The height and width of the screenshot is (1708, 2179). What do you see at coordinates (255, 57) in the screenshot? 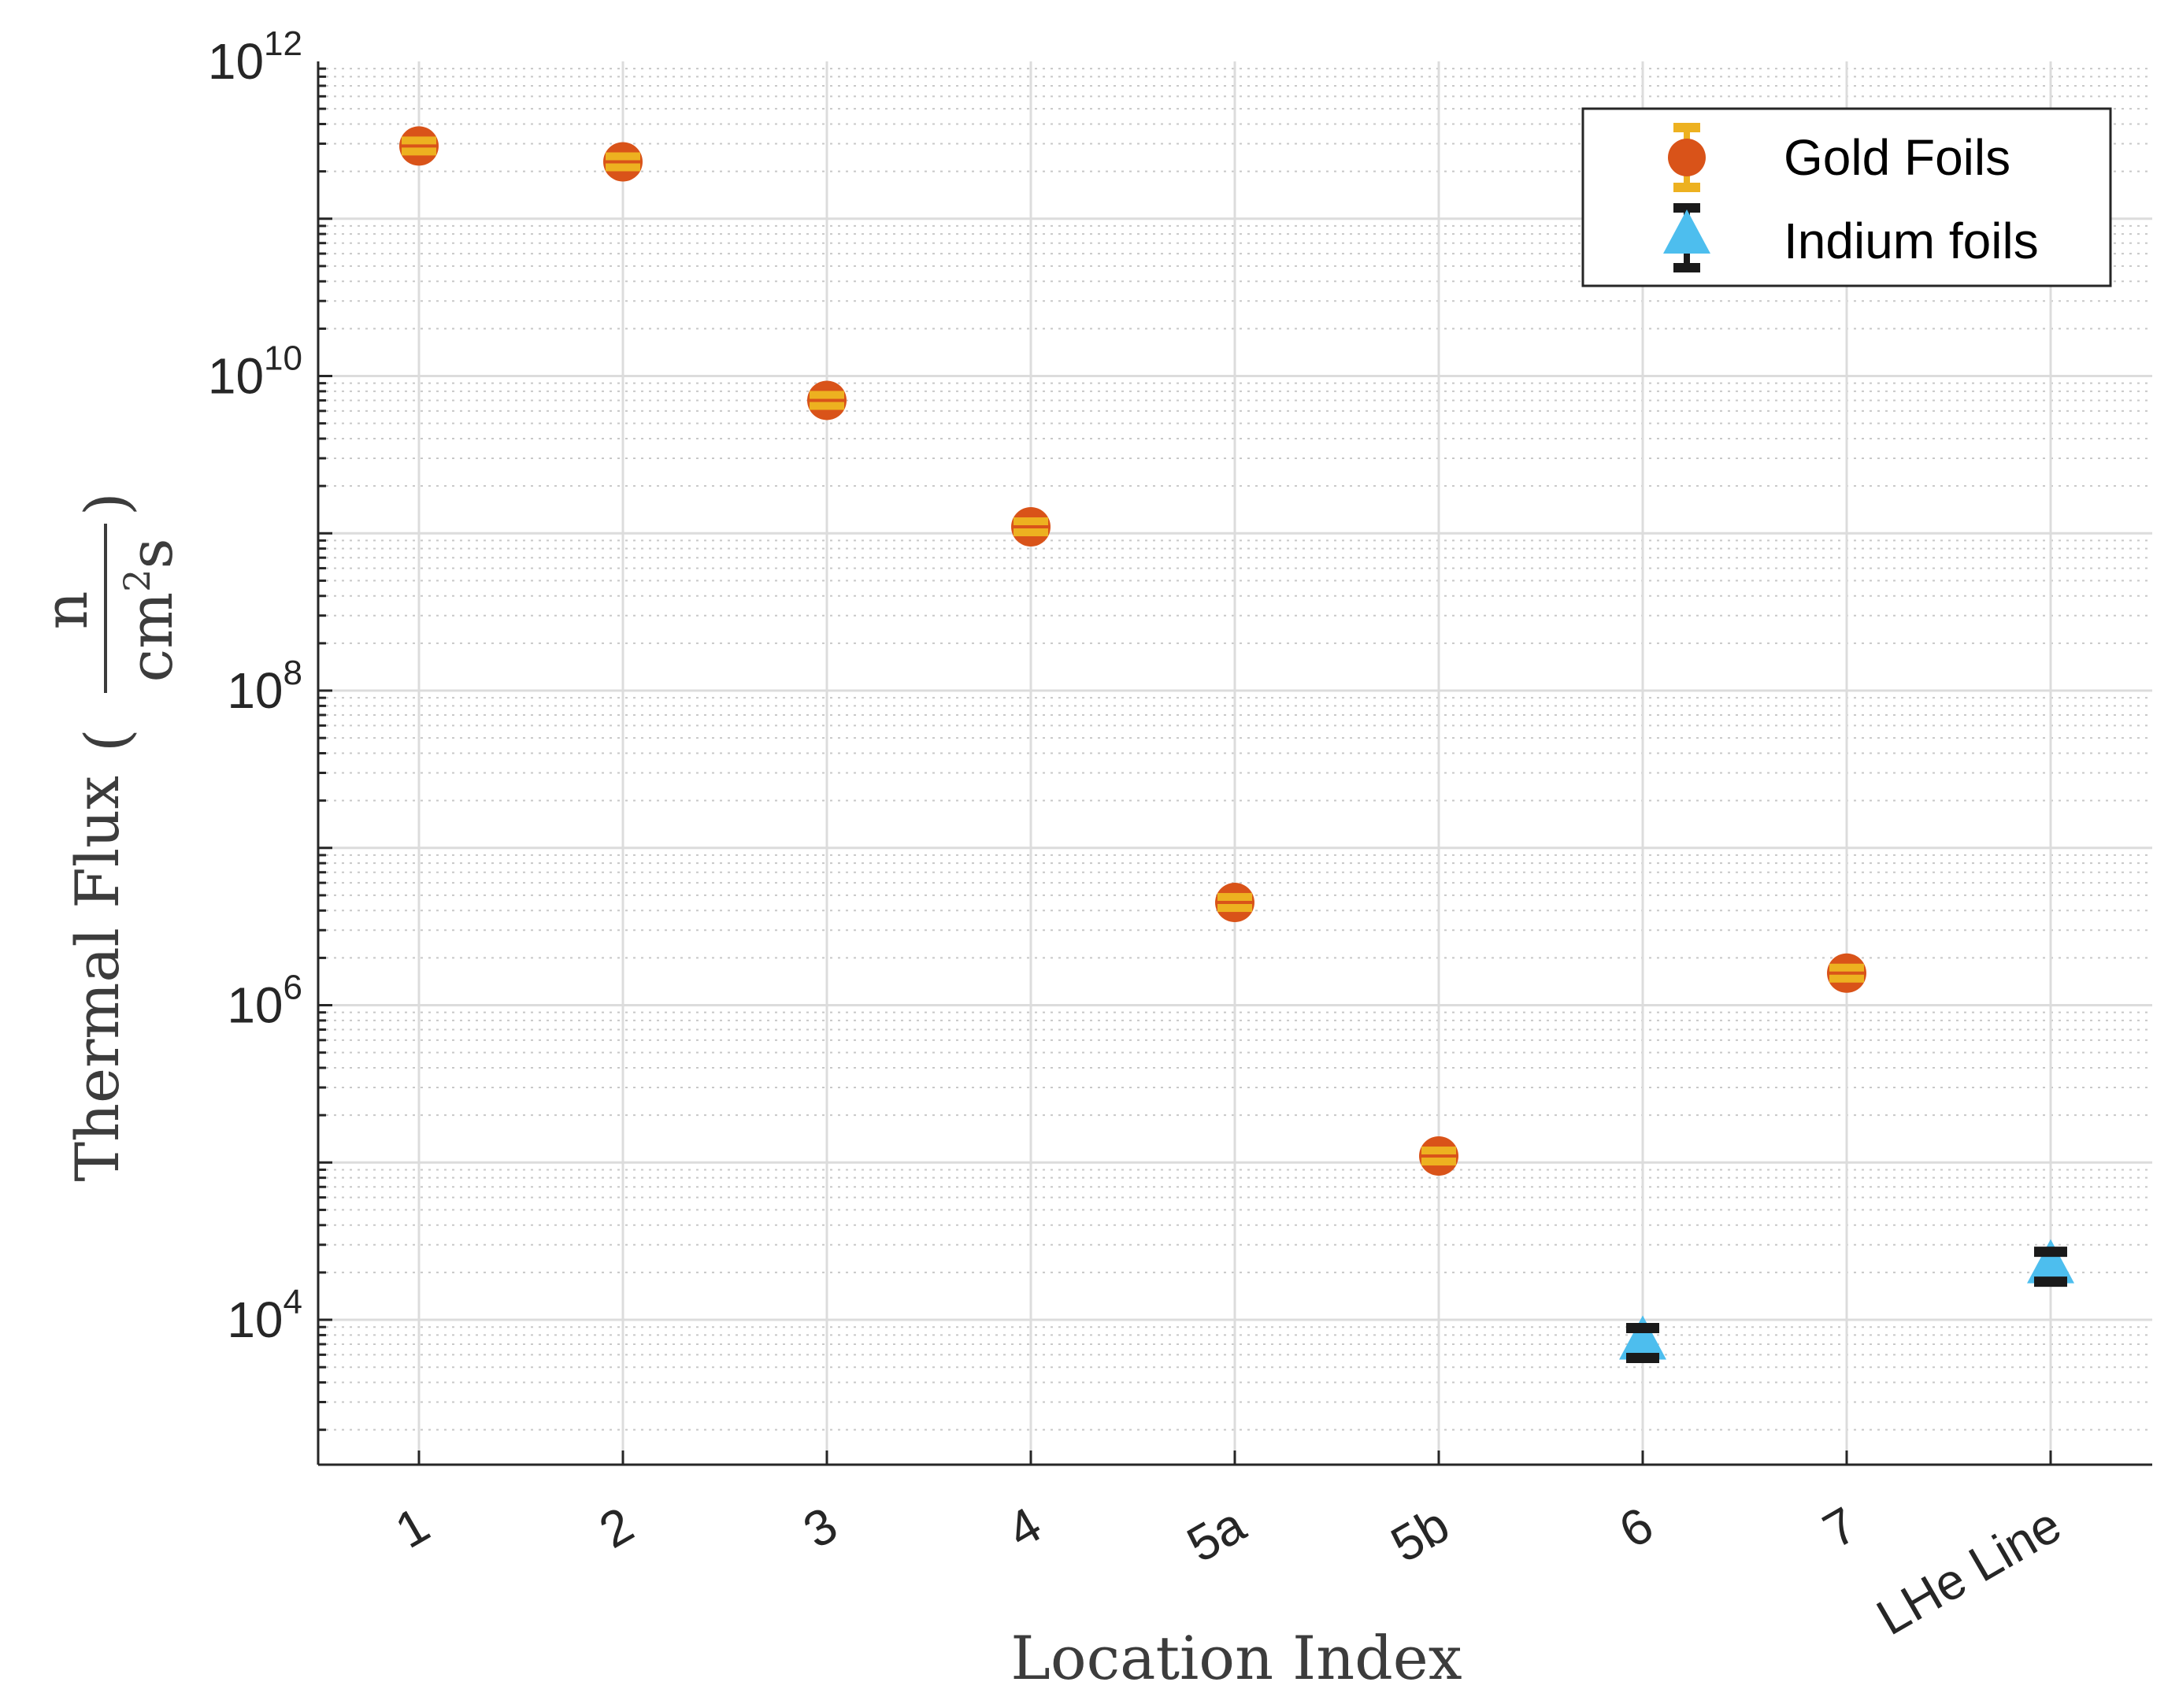
I see `y-tick-label: 10¹²` at bounding box center [255, 57].